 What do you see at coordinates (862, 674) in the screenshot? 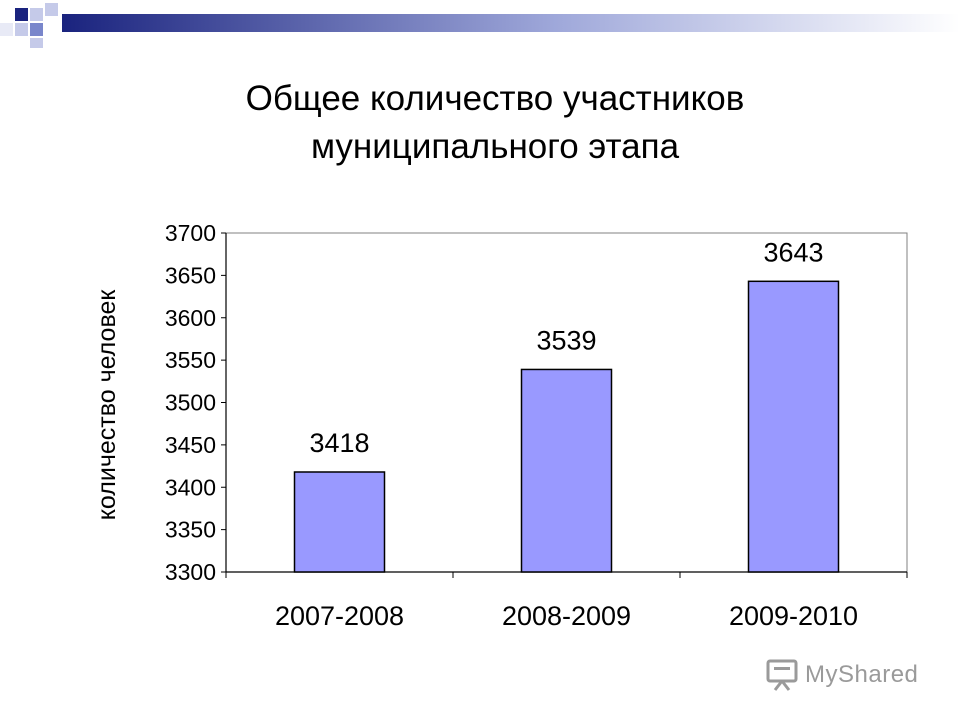
I see `watermark-text: MyShared` at bounding box center [862, 674].